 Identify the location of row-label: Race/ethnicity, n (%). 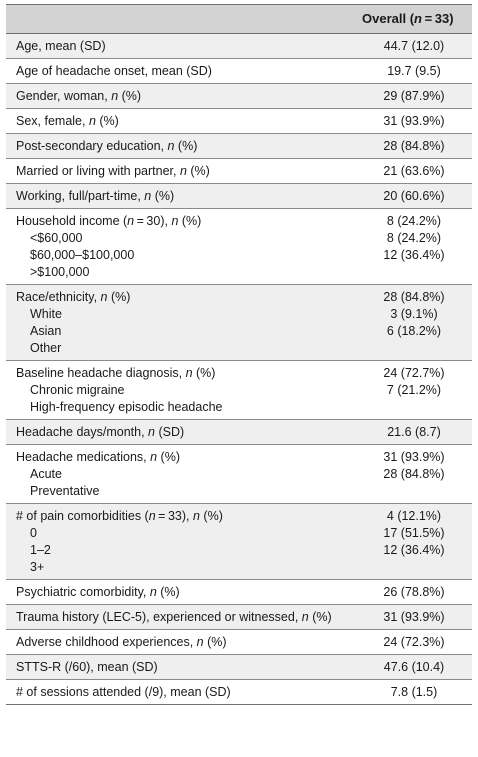
(73, 297).